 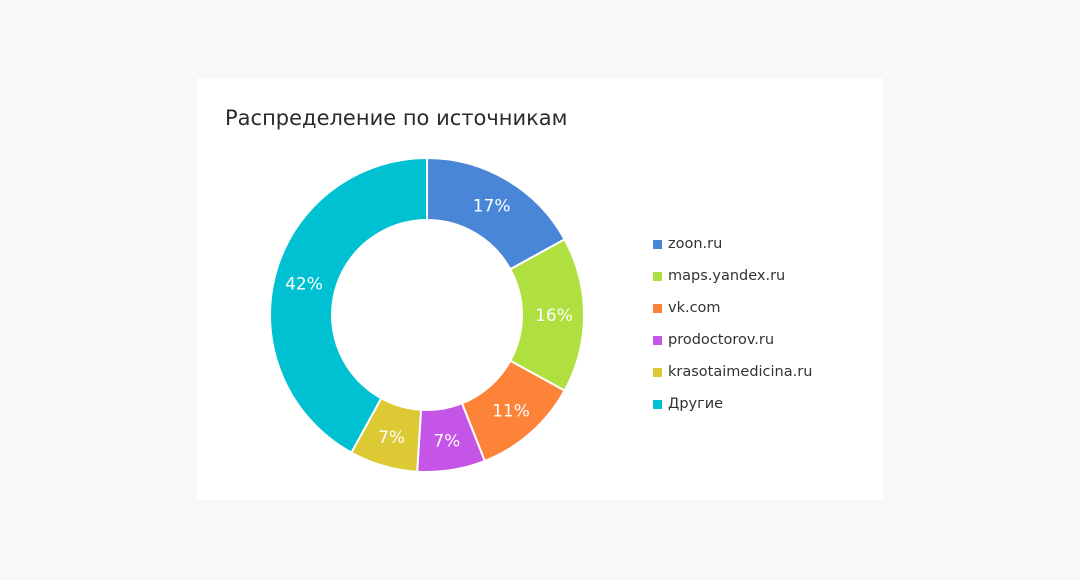 What do you see at coordinates (696, 404) in the screenshot?
I see `legend-label: Другие` at bounding box center [696, 404].